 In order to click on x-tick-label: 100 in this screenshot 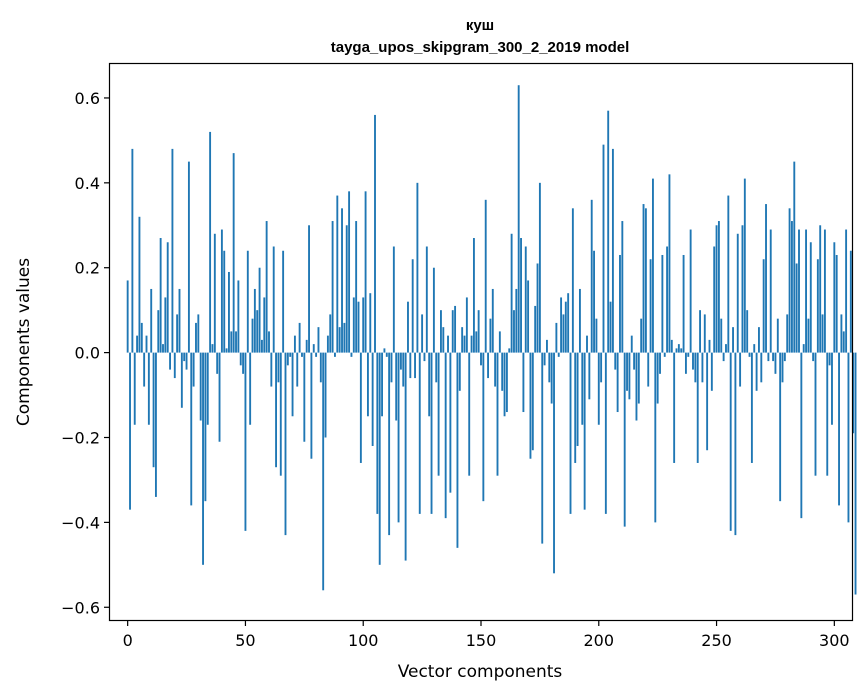, I will do `click(363, 640)`.